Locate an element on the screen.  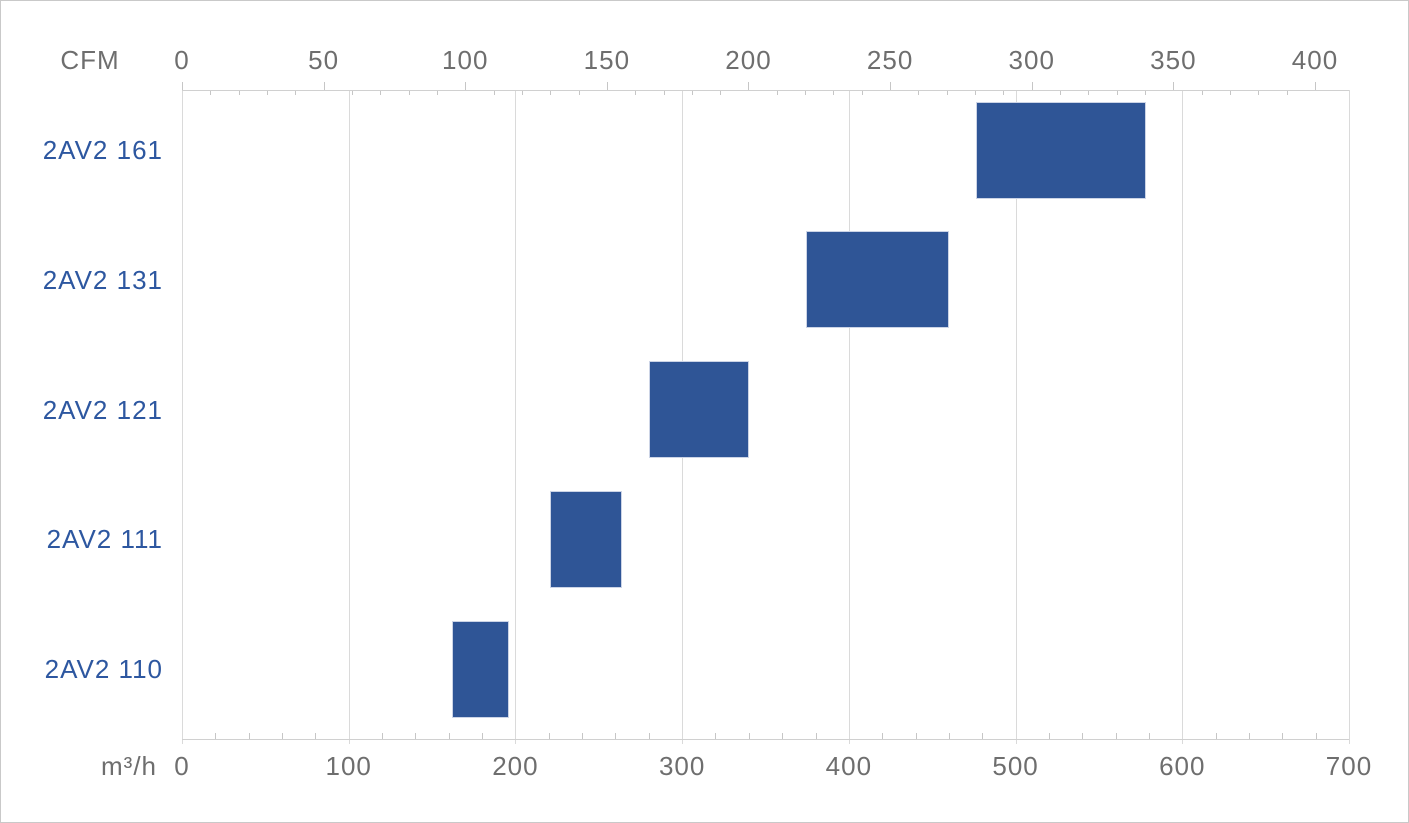
category-label-2av2-111: 2AV2 111 is located at coordinates (104, 539).